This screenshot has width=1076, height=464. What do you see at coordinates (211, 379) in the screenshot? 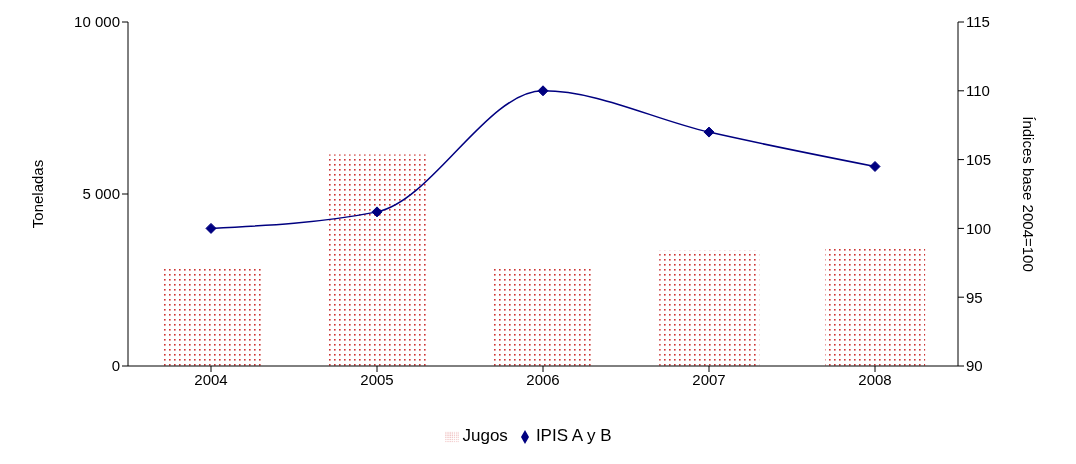
I see `x-tick-label: 2004` at bounding box center [211, 379].